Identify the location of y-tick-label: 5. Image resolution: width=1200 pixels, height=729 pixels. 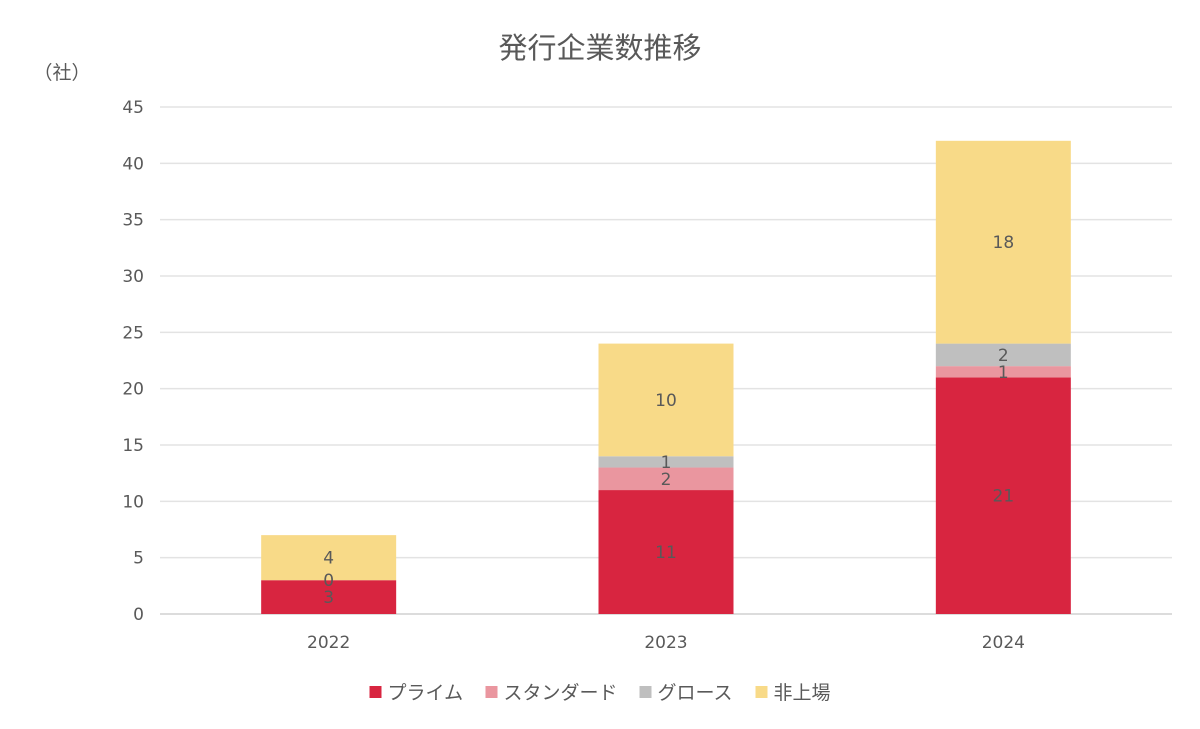
(138, 559).